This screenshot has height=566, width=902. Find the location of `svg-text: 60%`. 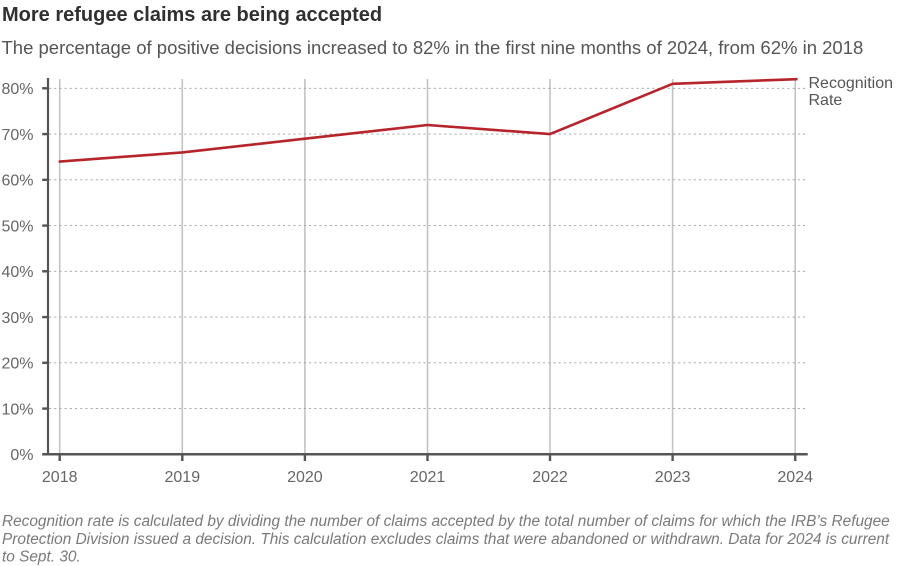

svg-text: 60% is located at coordinates (17, 181).